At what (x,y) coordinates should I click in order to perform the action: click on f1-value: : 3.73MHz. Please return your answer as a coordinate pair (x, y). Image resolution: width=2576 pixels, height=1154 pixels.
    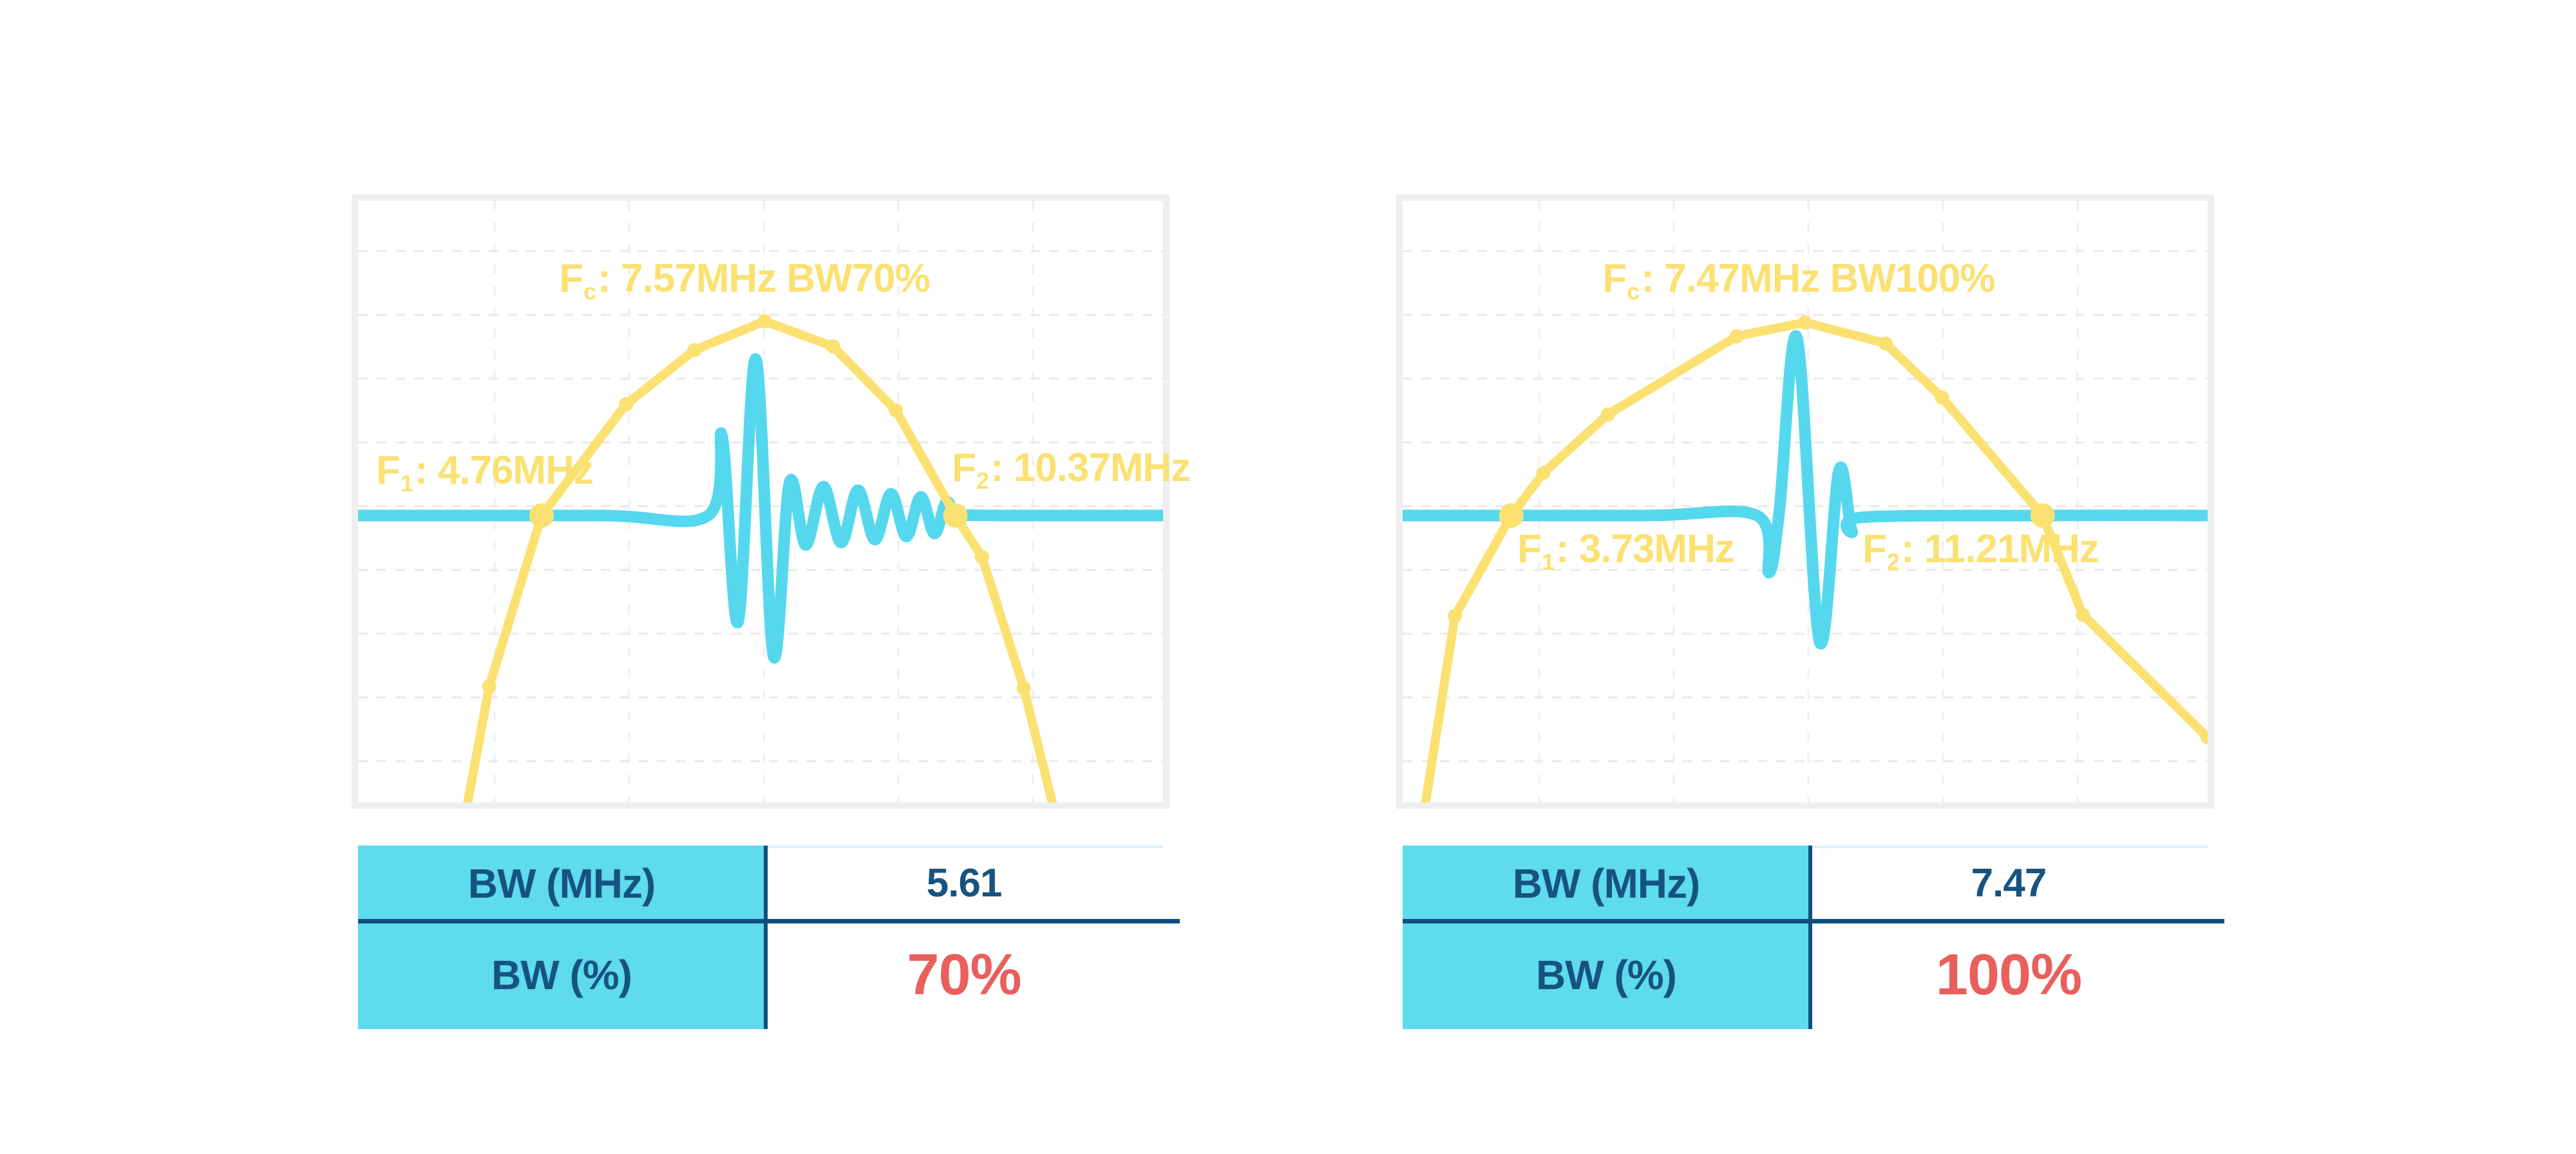
    Looking at the image, I should click on (1645, 549).